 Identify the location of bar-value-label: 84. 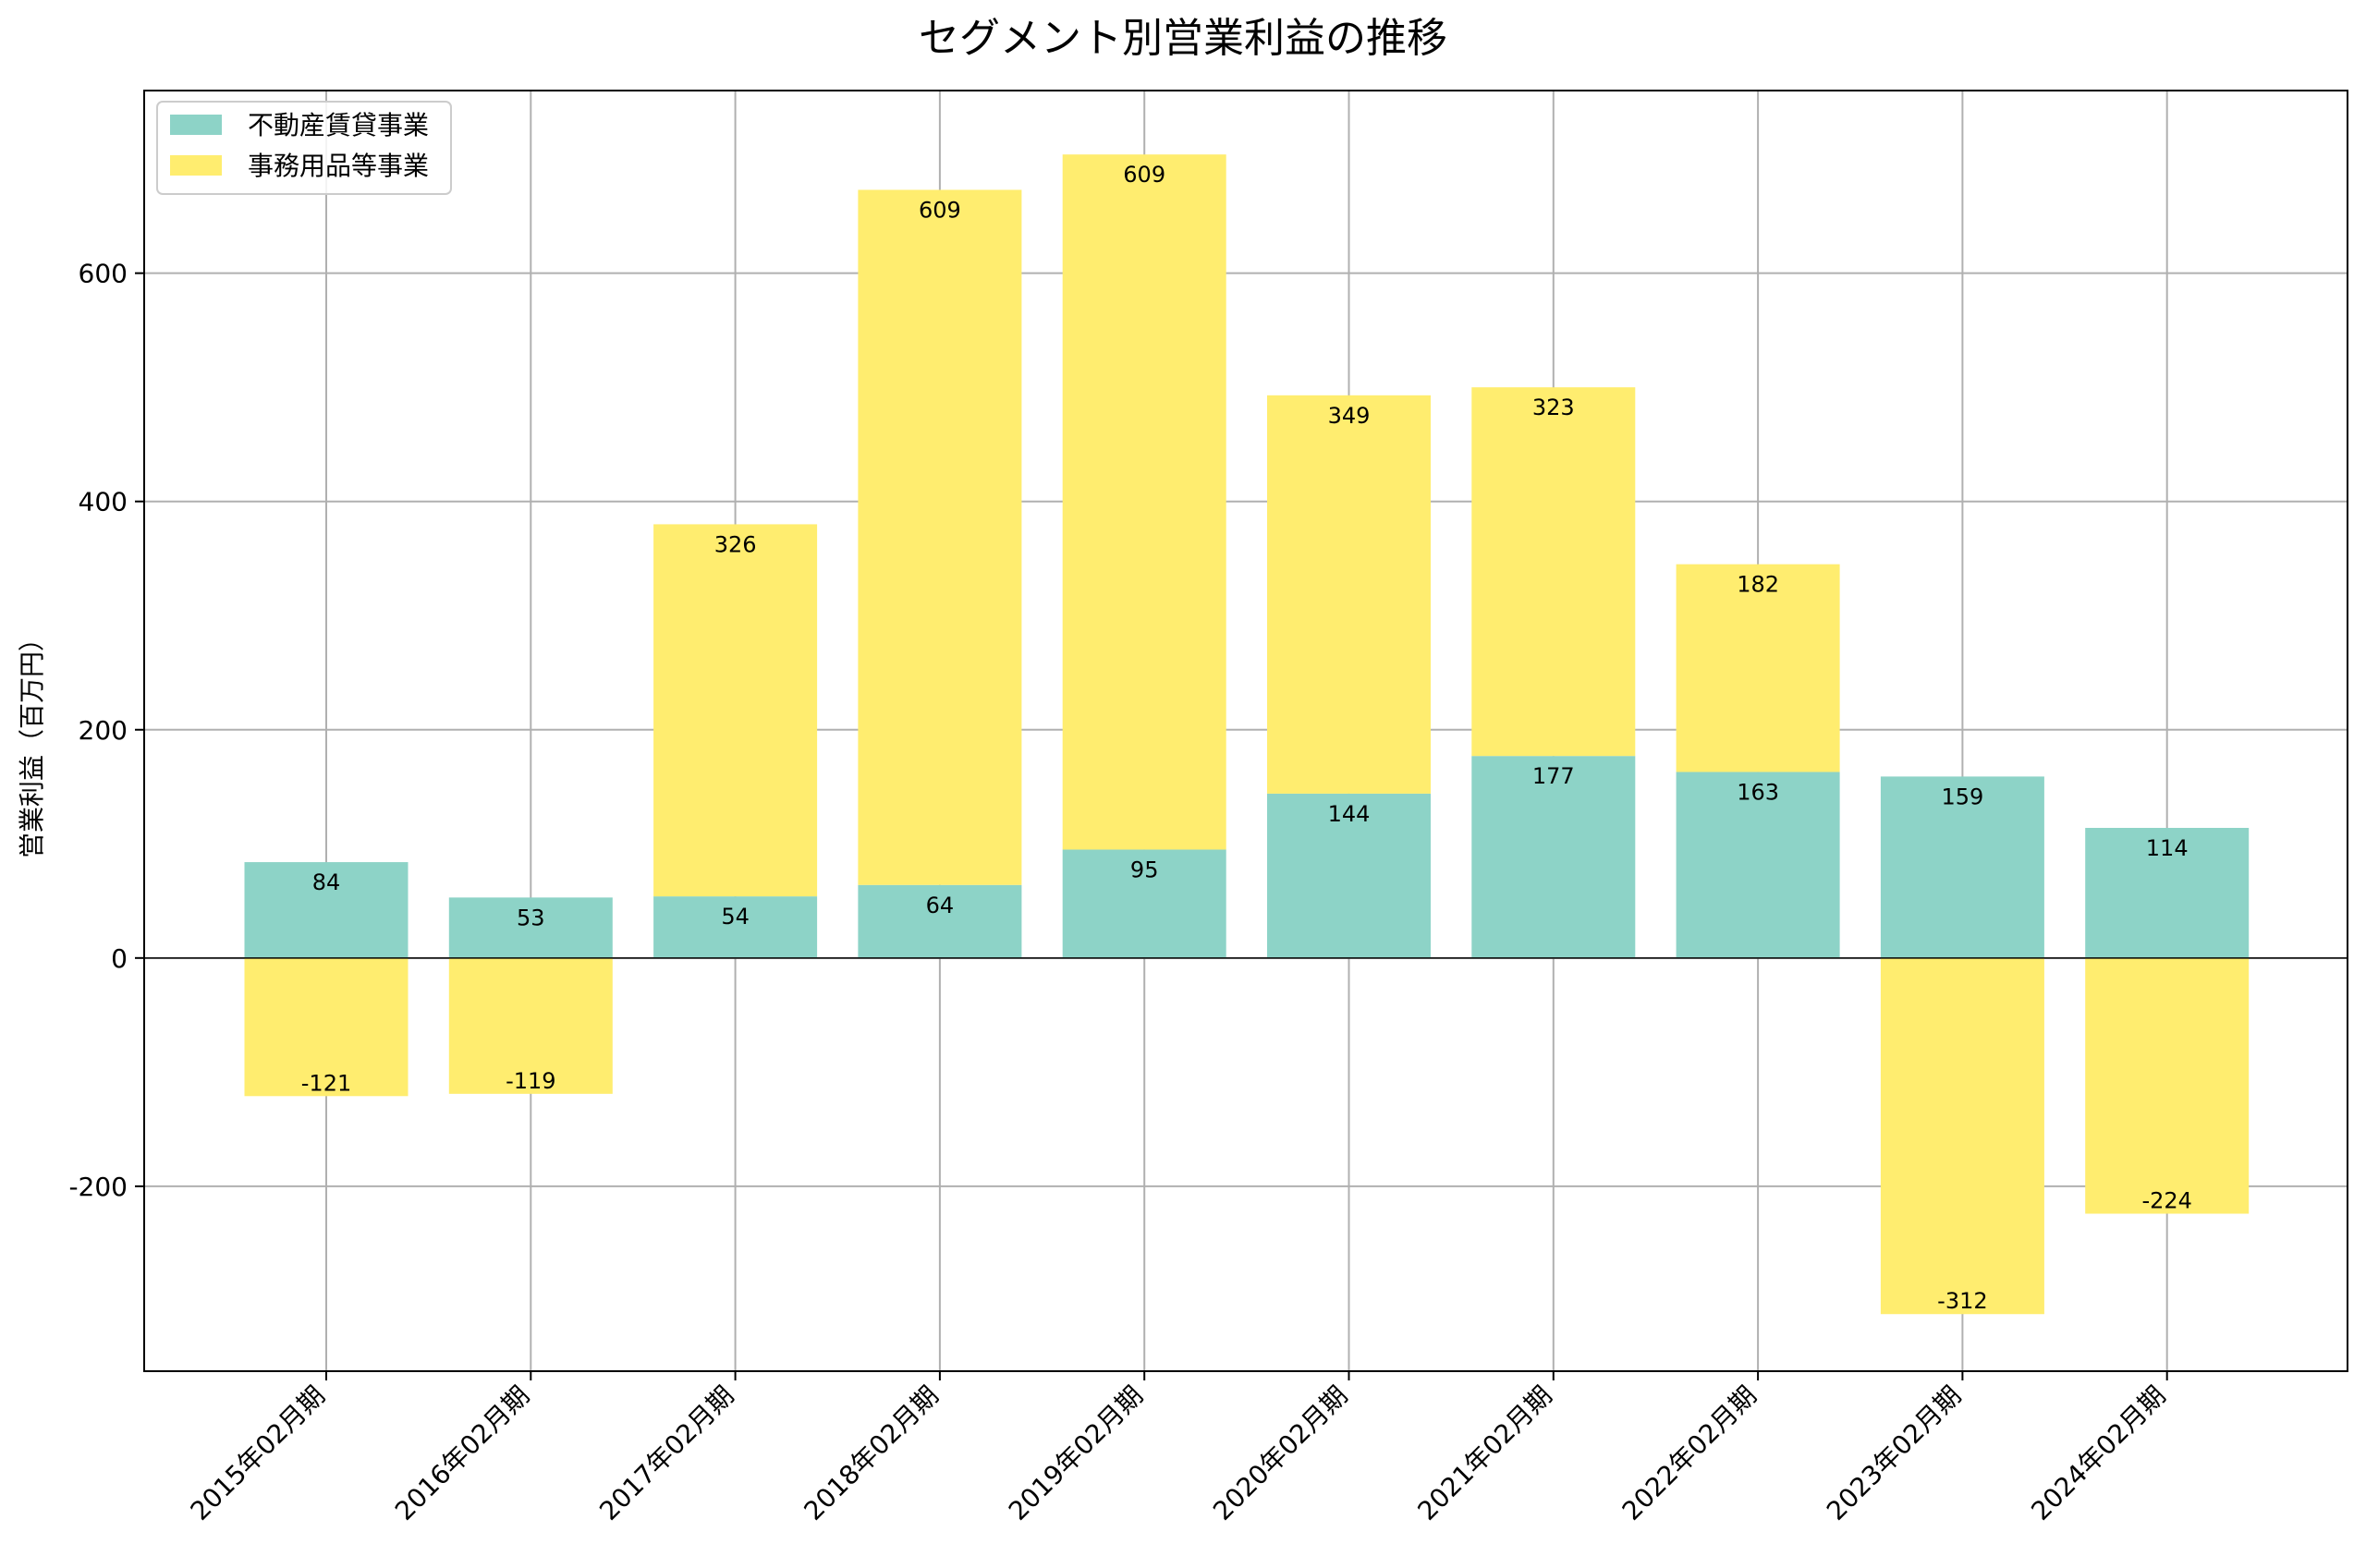
(326, 882).